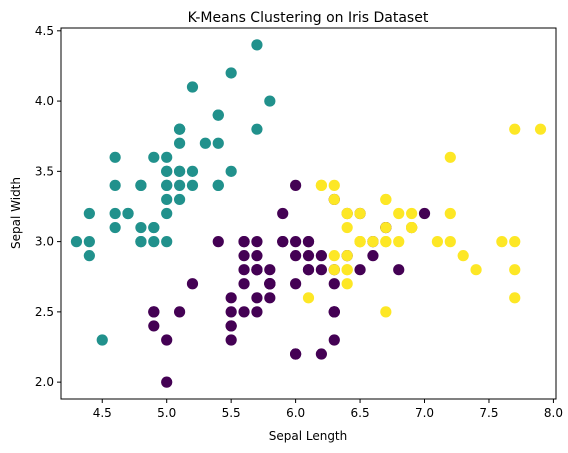  Describe the element at coordinates (48, 206) in the screenshot. I see `y-axis-ticks: 2.0 2.5 3.0 3.5 4.0 4.5` at that location.